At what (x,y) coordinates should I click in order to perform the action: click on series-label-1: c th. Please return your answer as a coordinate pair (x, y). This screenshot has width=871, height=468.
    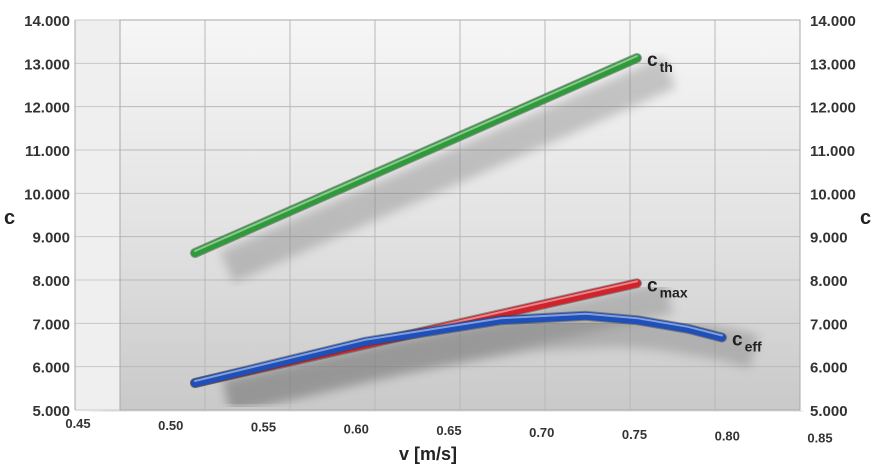
    Looking at the image, I should click on (660, 62).